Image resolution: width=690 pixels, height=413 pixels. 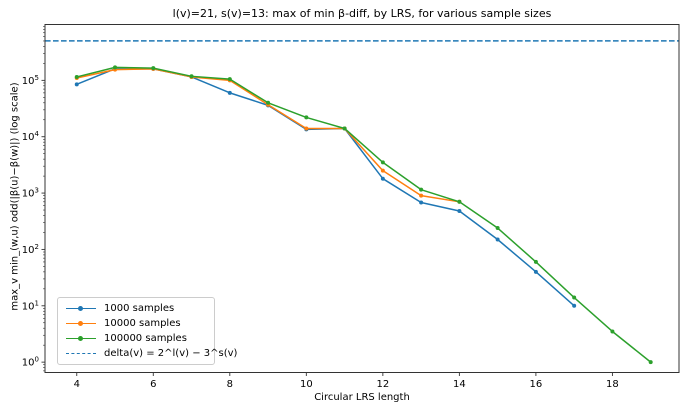 What do you see at coordinates (30, 305) in the screenshot?
I see `y-tick-label: 10¹` at bounding box center [30, 305].